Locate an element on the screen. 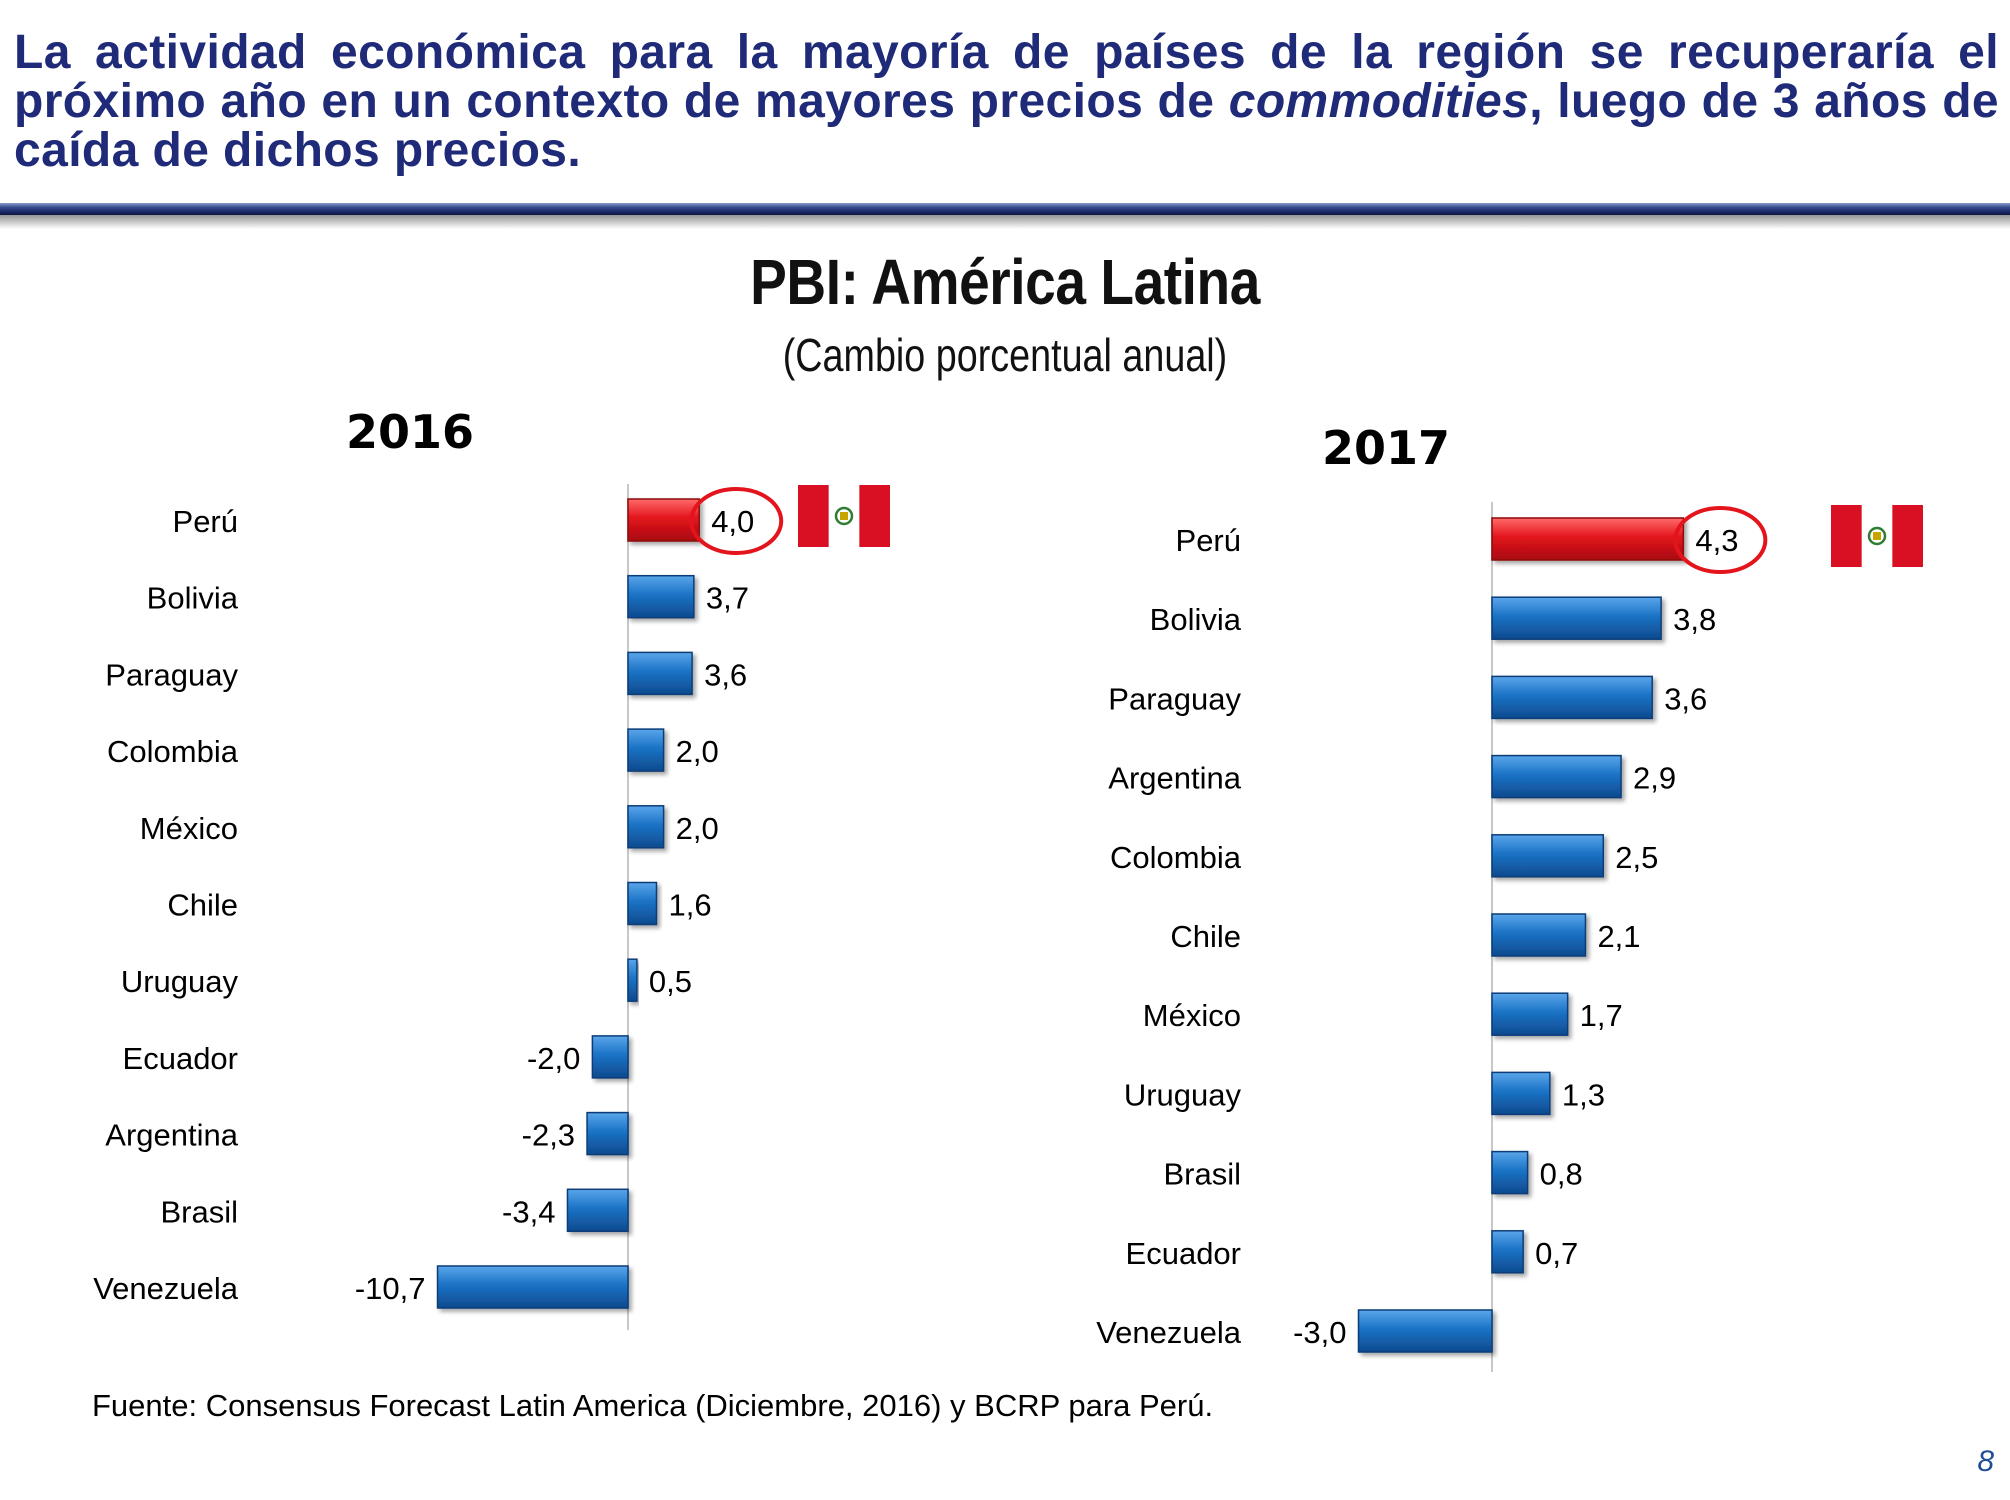 The image size is (2010, 1500). chart-2016-colombia-bar is located at coordinates (646, 750).